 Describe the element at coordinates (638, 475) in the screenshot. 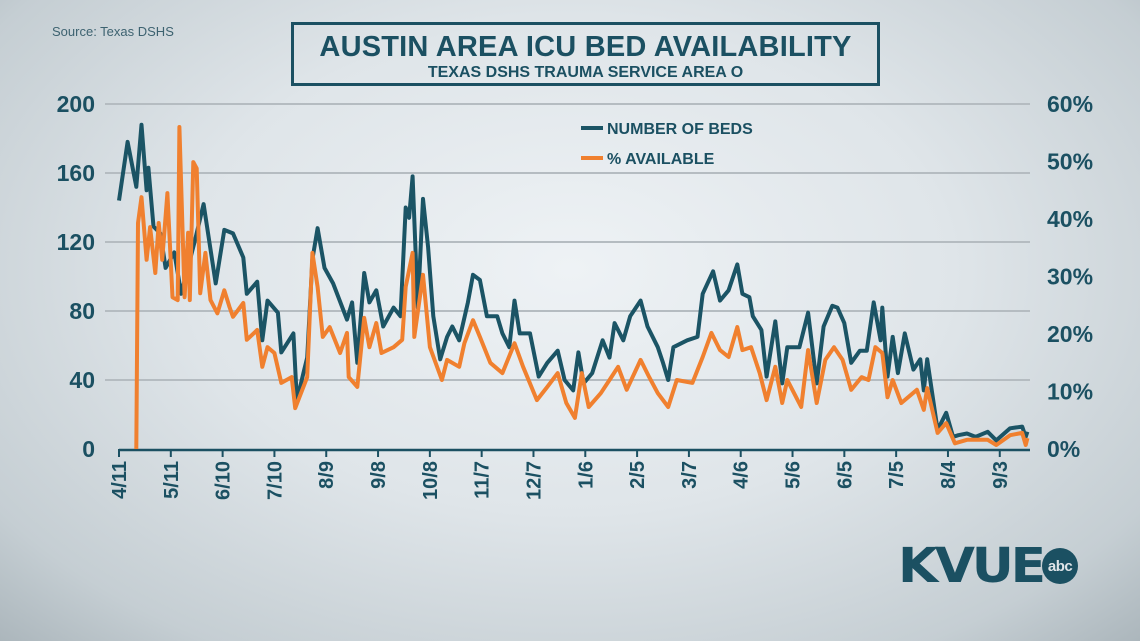

I see `x-tick-label: 2/5` at that location.